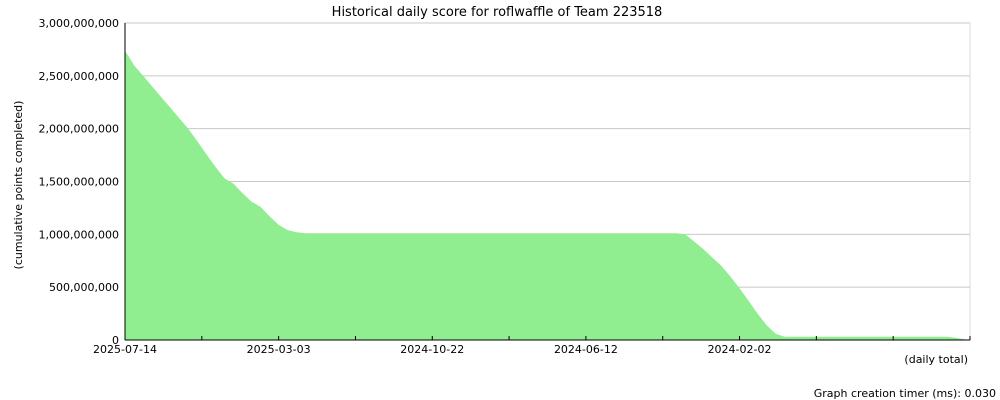  What do you see at coordinates (905, 393) in the screenshot?
I see `graph-timer-text: Graph creation timer (ms): 0.030` at bounding box center [905, 393].